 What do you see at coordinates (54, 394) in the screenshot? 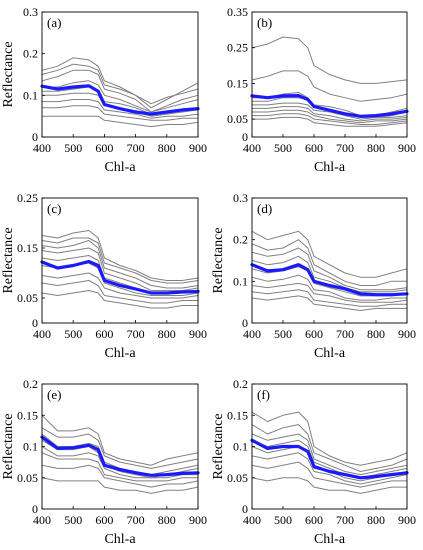
I see `panel-label: (e)` at bounding box center [54, 394].